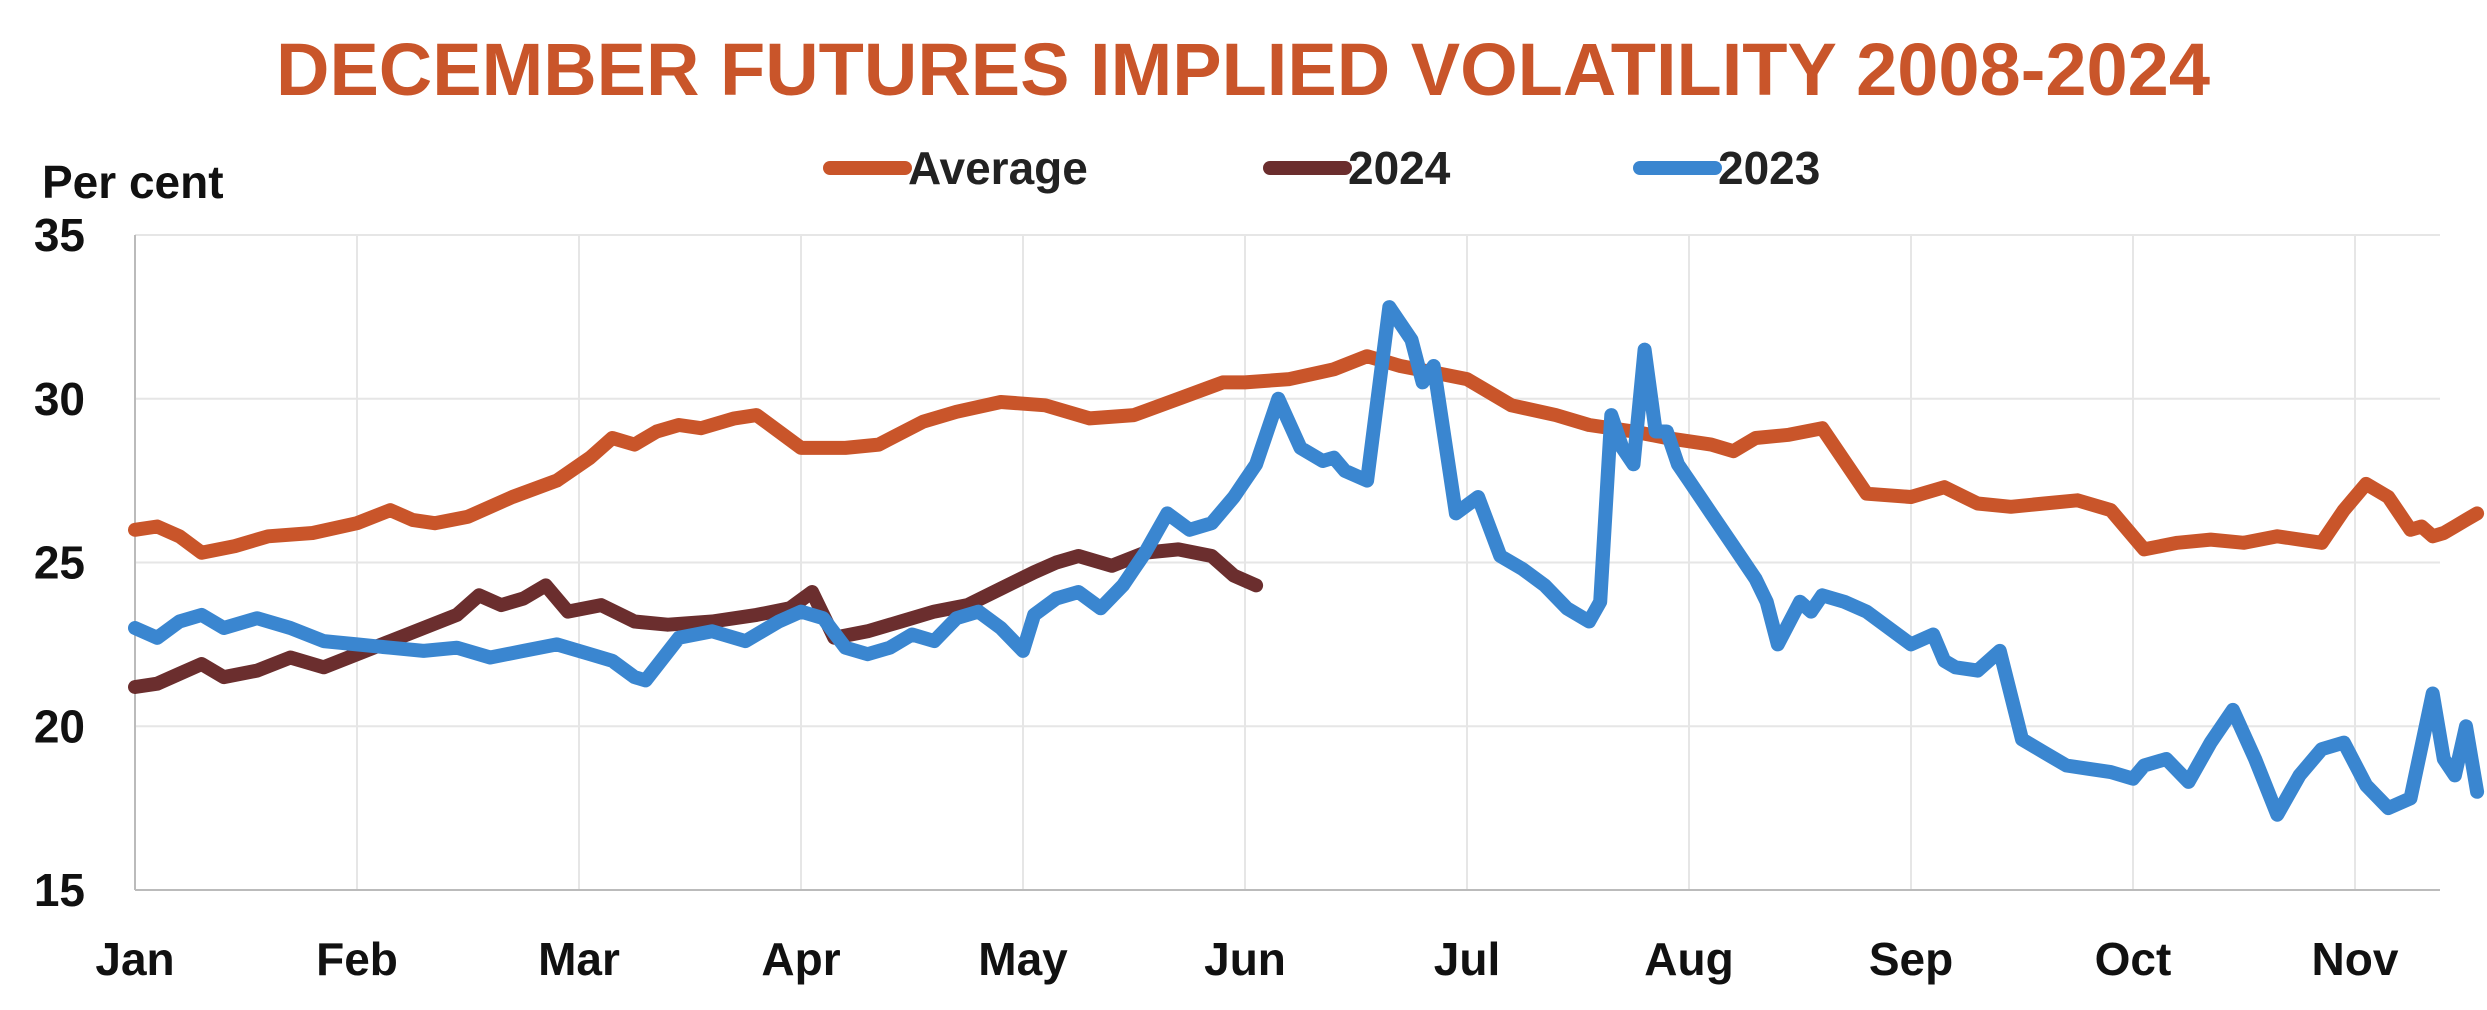 This screenshot has height=1010, width=2487. What do you see at coordinates (59, 890) in the screenshot?
I see `y-tick-label-15: 15` at bounding box center [59, 890].